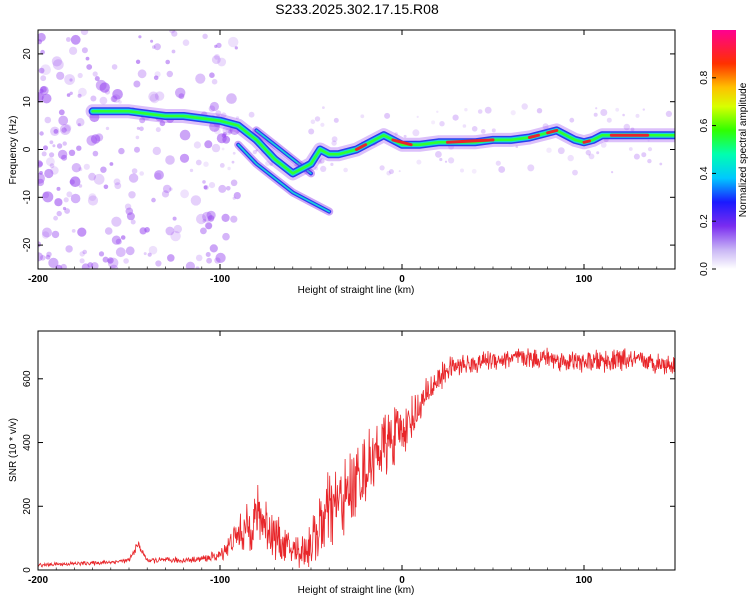 This screenshot has height=600, width=750. Describe the element at coordinates (220, 279) in the screenshot. I see `x-tick-label: -100` at that location.